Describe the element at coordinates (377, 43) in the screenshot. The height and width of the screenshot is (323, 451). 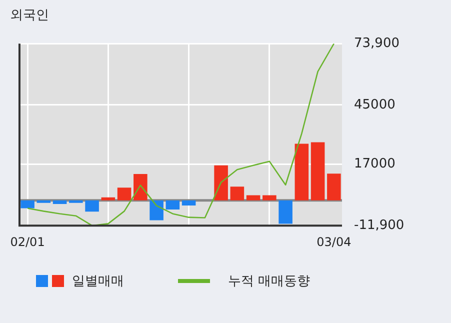
I see `y-tick-label: 73,900` at that location.